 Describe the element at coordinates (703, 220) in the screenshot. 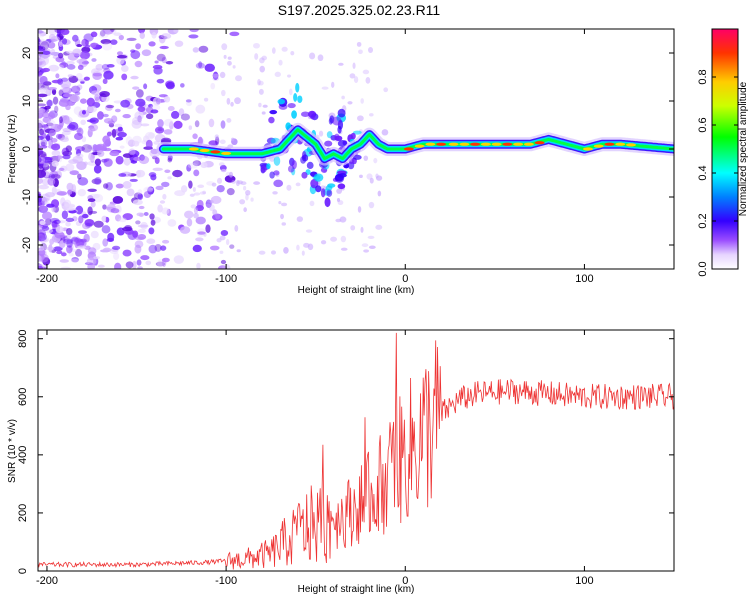

I see `colorbar-tick-label: 0.2` at that location.